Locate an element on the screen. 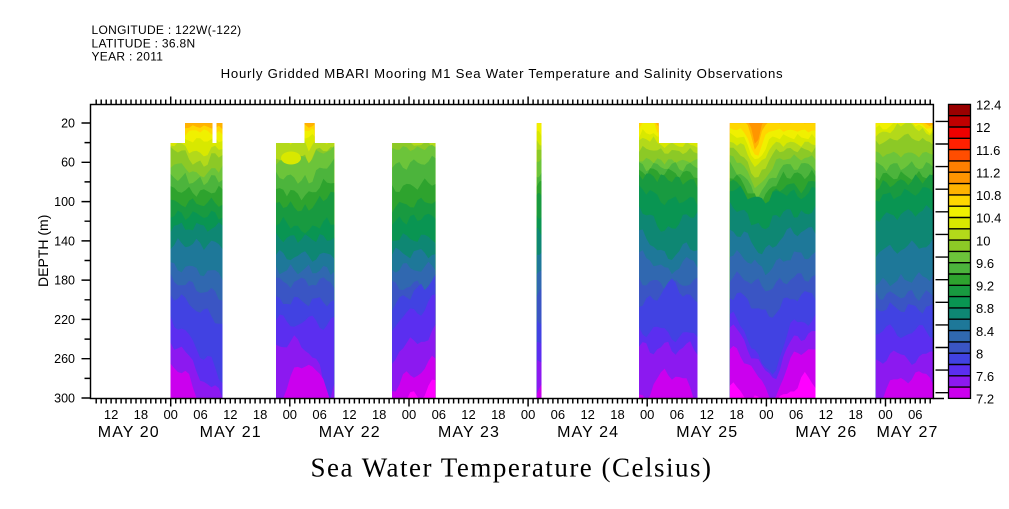 This screenshot has height=509, width=1009. svg-text: 10.8 is located at coordinates (988, 195).